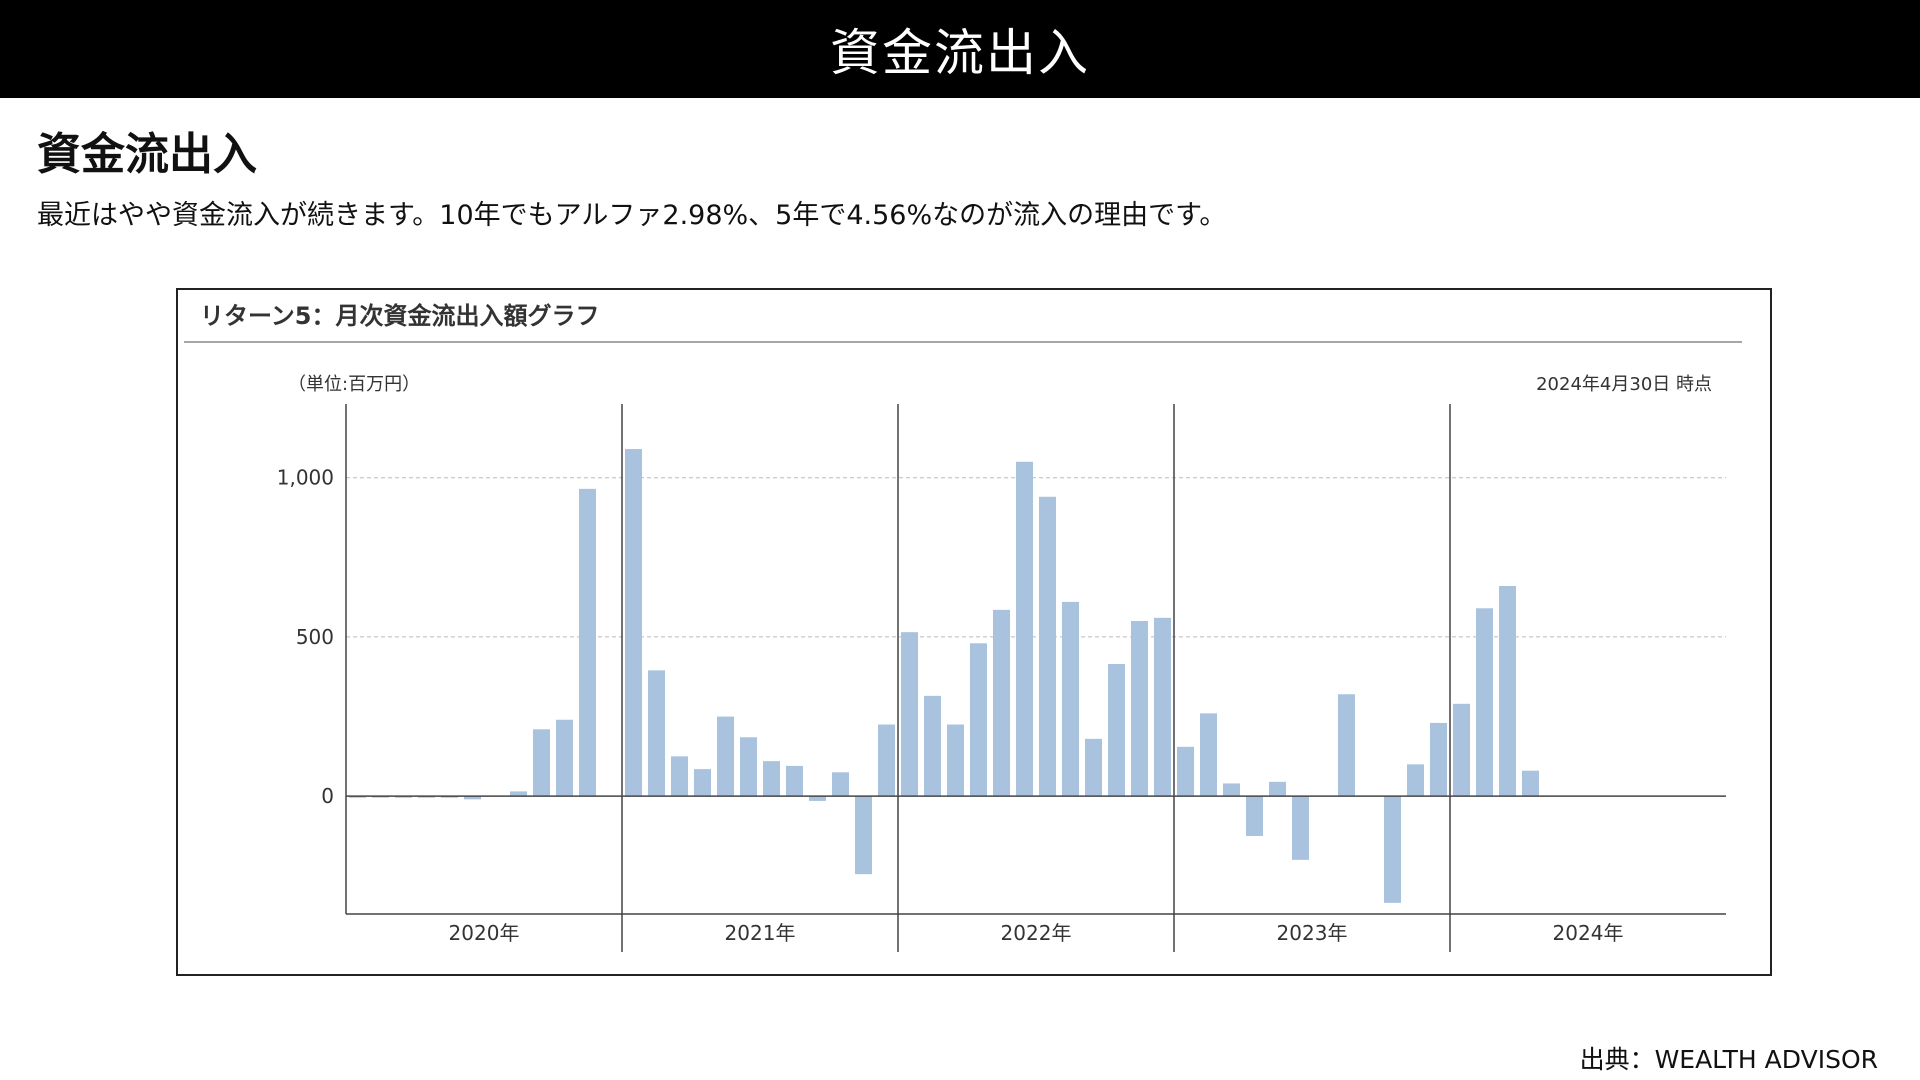 Image resolution: width=1920 pixels, height=1080 pixels. What do you see at coordinates (484, 933) in the screenshot?
I see `x-tick-label: 2020年` at bounding box center [484, 933].